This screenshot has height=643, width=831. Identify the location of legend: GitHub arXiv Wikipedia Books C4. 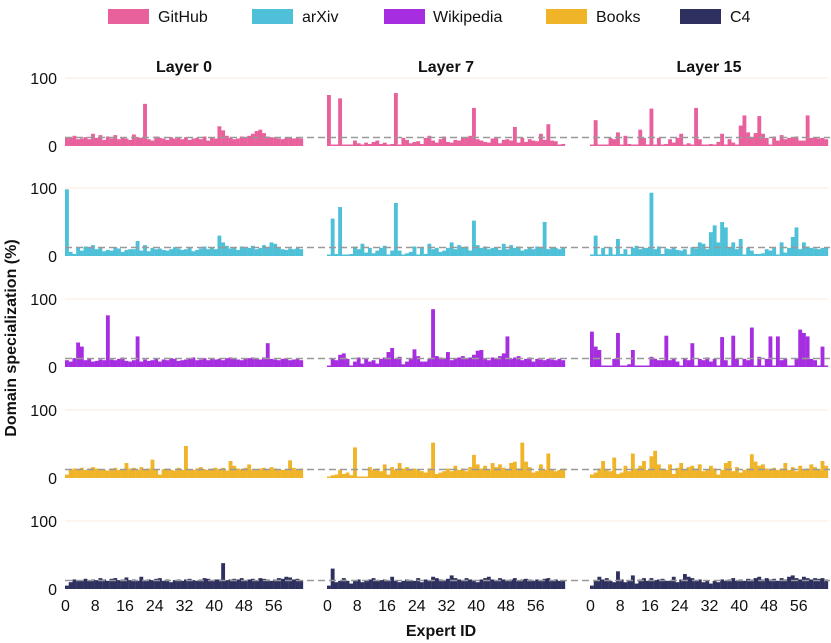
(429, 17).